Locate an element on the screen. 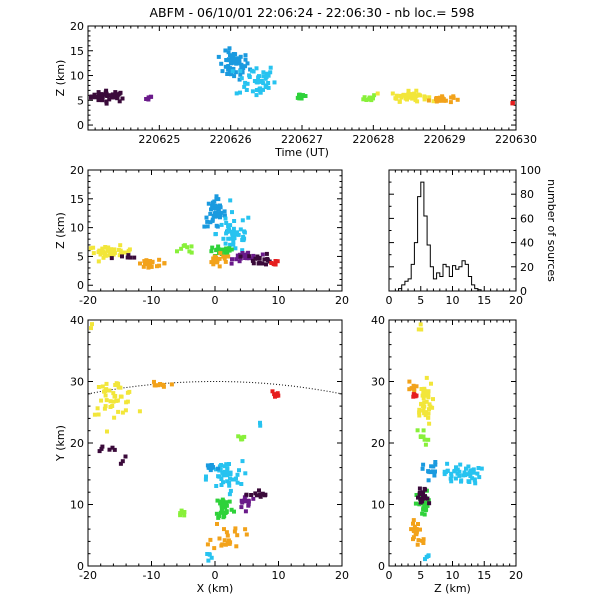  time_height-ytick-label: 5 is located at coordinates (80, 100).